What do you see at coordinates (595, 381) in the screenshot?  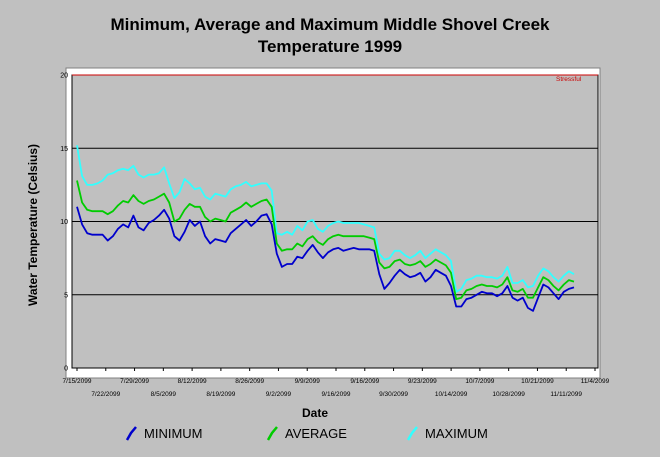 I see `x-tick-label: 11/4/2099` at bounding box center [595, 381].